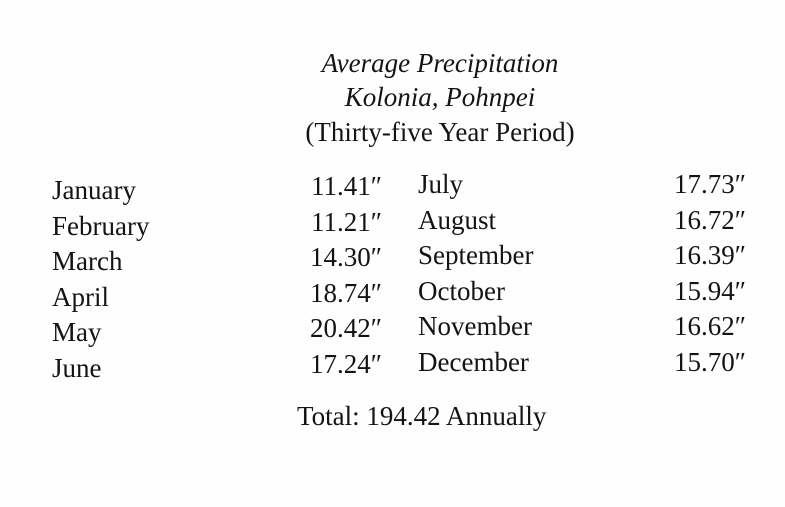 The height and width of the screenshot is (507, 785). What do you see at coordinates (422, 416) in the screenshot?
I see `annual-total: Total: 194.42 Annually` at bounding box center [422, 416].